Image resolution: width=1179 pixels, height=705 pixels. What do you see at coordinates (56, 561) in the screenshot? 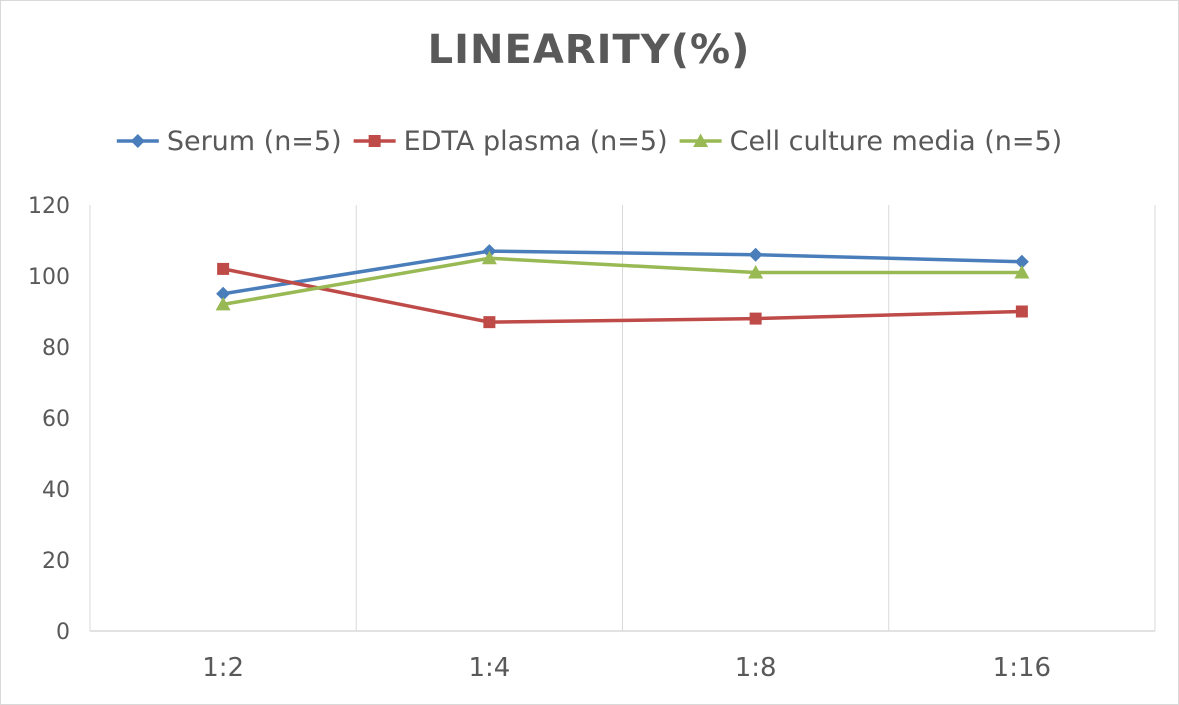
I see `y-tick-label: 20` at bounding box center [56, 561].